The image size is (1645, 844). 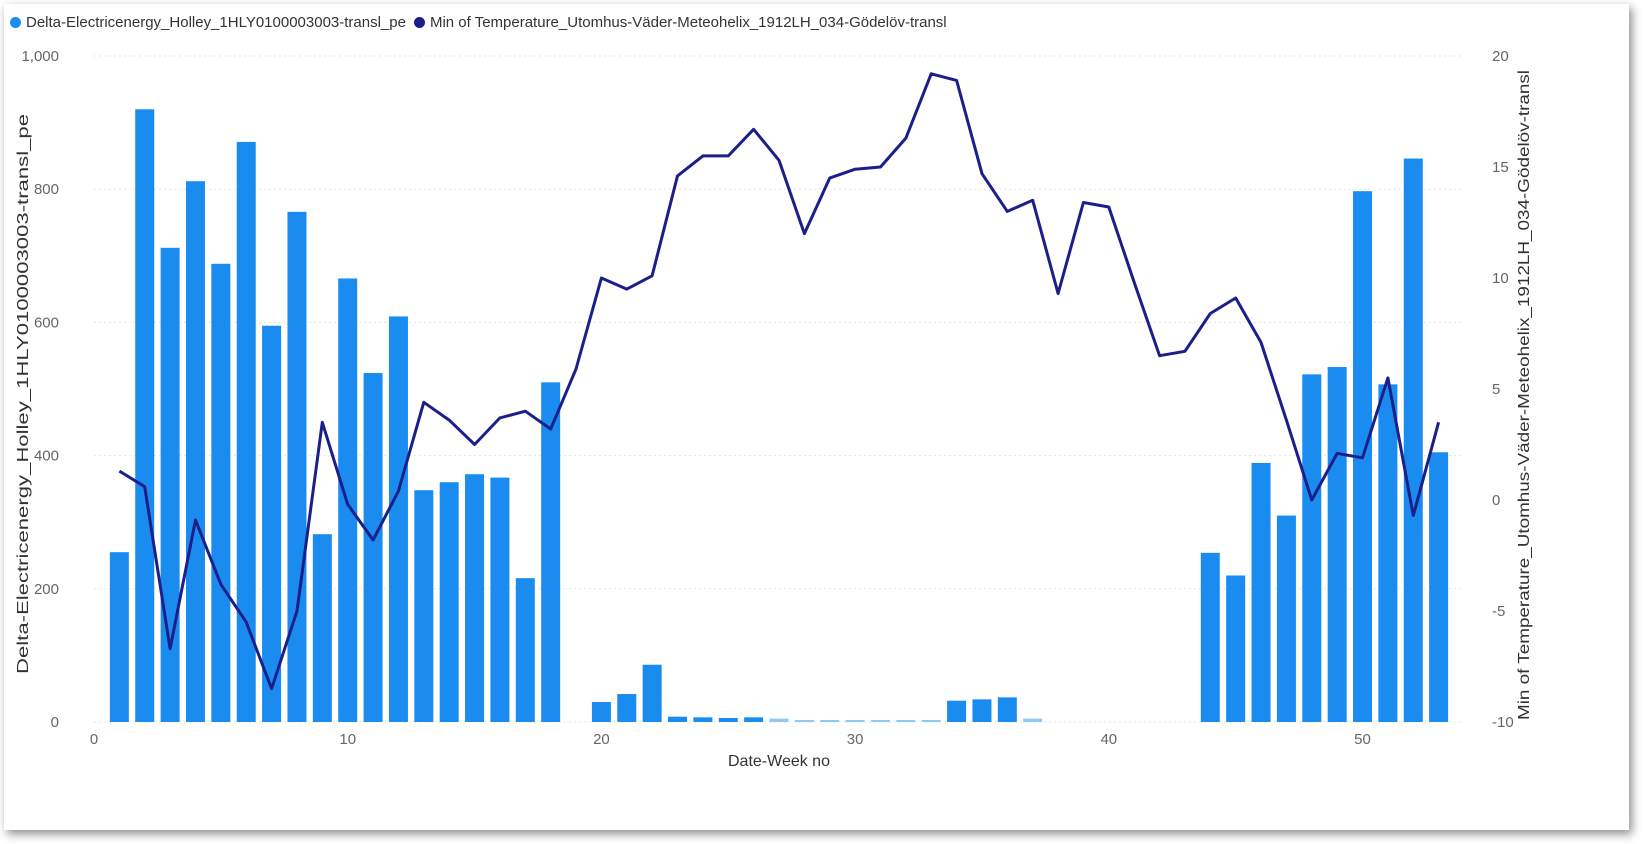 I want to click on y-right-tick-label: 5, so click(x=1496, y=389).